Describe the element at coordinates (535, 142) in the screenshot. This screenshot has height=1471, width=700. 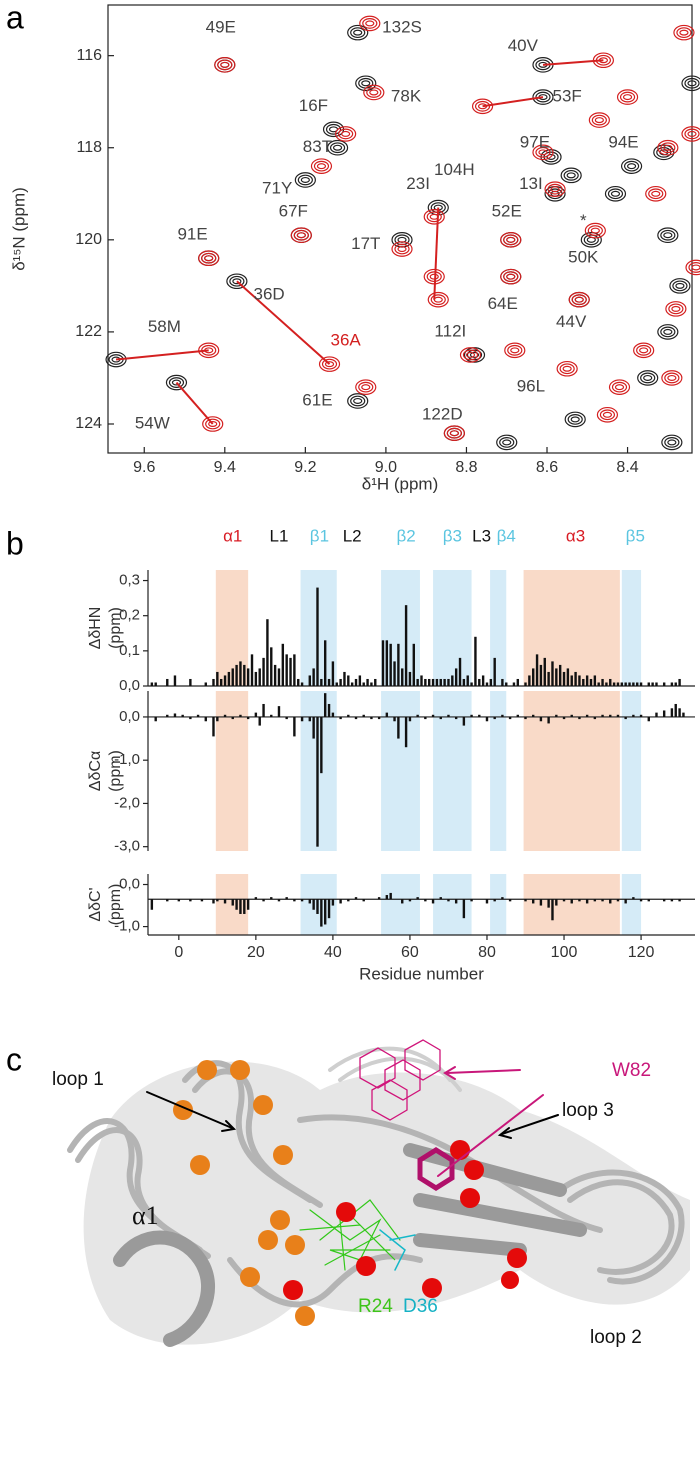
I see `peak-label: 97E` at that location.